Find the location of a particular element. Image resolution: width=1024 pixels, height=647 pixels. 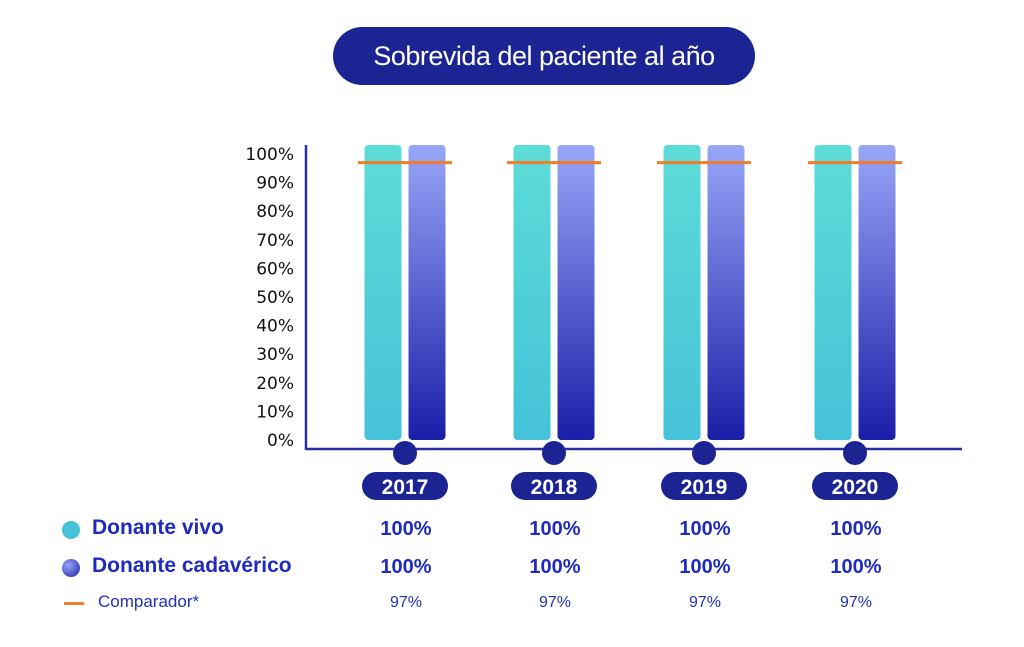

x-tick-label: 2017 is located at coordinates (405, 487).